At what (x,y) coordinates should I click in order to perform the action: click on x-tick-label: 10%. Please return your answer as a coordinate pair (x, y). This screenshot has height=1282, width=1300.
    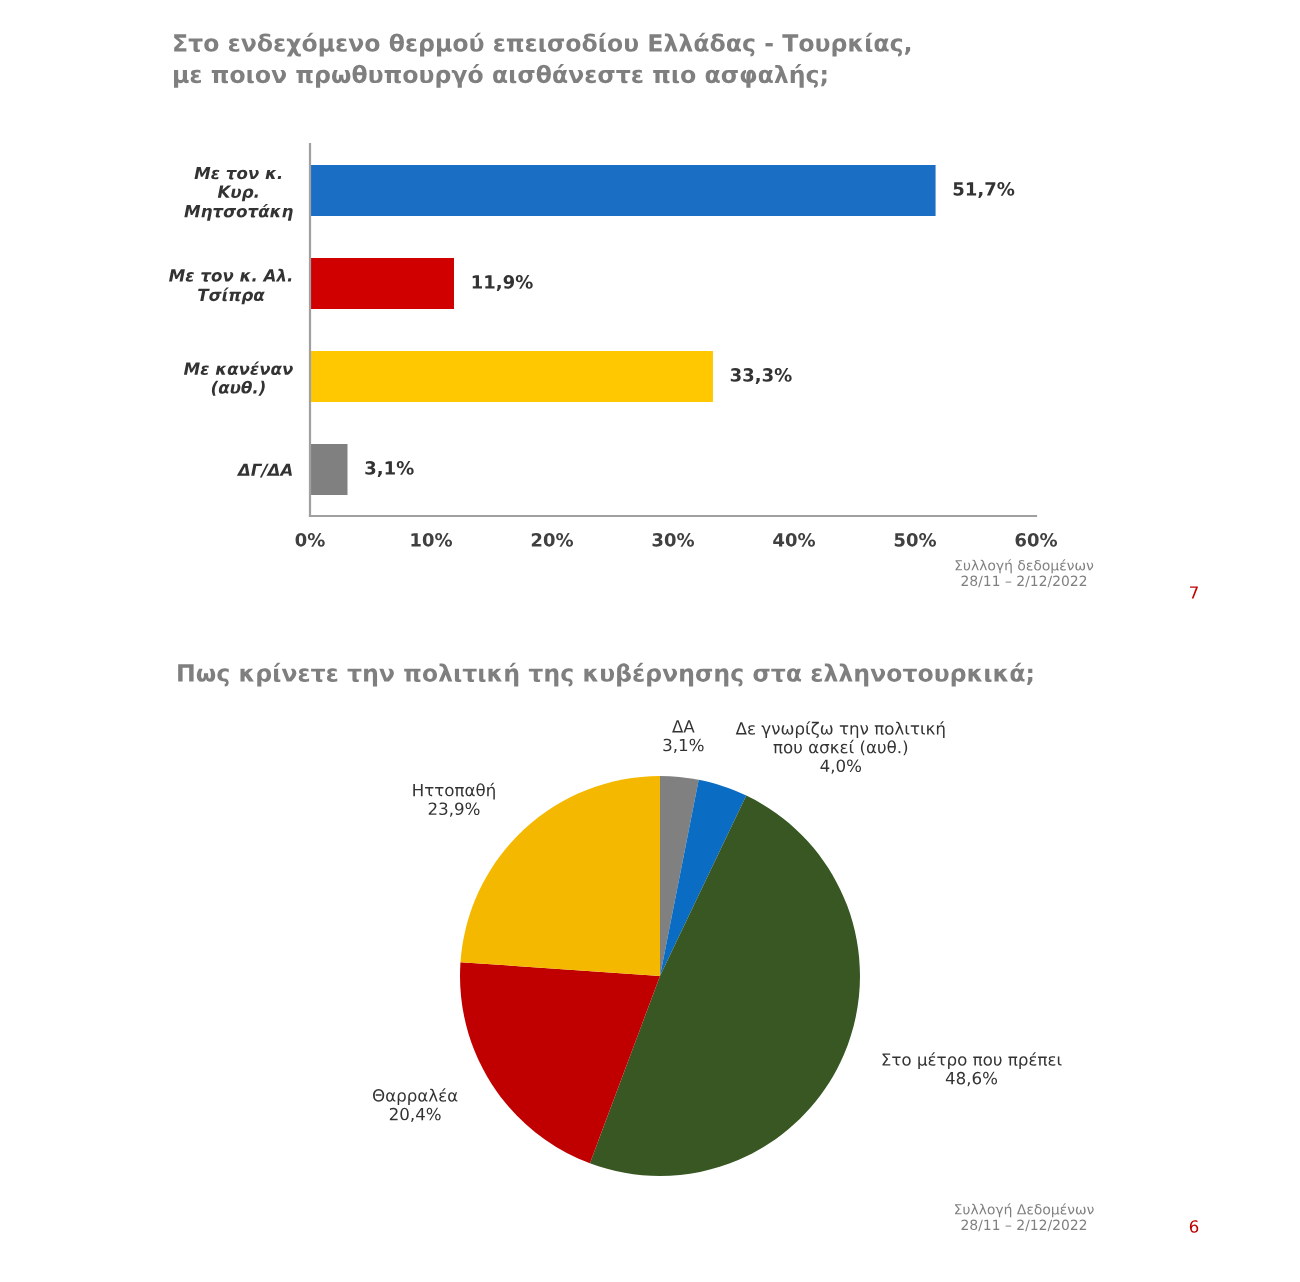
    Looking at the image, I should click on (432, 539).